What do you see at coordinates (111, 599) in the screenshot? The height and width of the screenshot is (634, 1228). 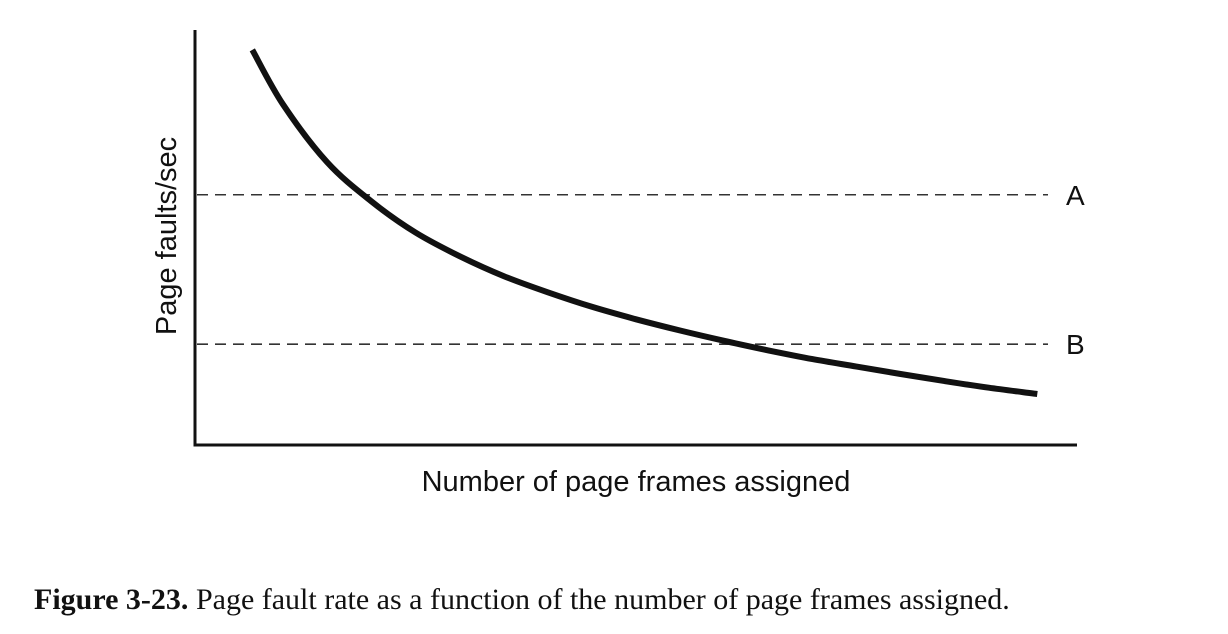 I see `caption-label: Figure 3-23.` at bounding box center [111, 599].